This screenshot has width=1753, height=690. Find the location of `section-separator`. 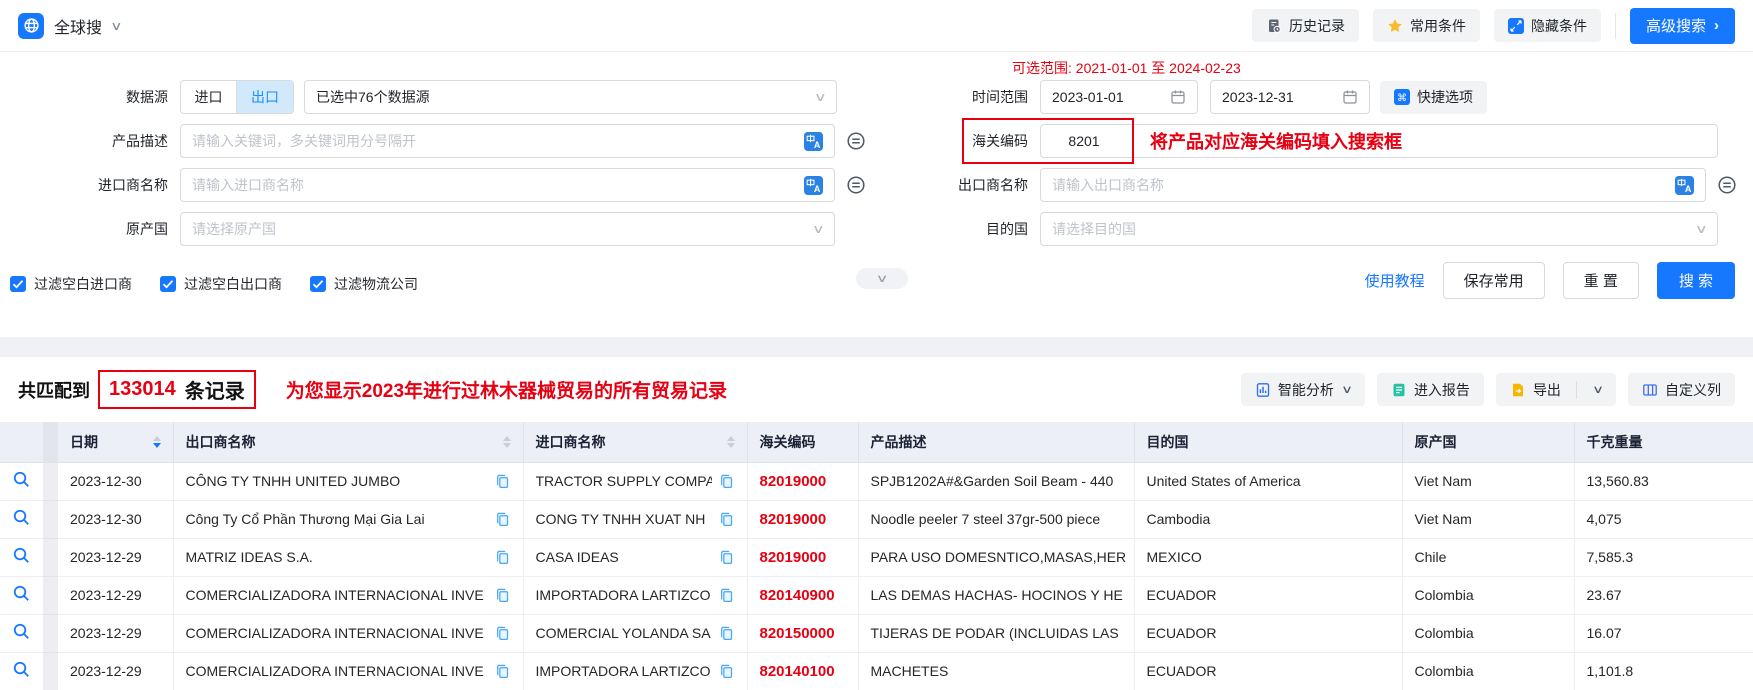

section-separator is located at coordinates (876, 347).